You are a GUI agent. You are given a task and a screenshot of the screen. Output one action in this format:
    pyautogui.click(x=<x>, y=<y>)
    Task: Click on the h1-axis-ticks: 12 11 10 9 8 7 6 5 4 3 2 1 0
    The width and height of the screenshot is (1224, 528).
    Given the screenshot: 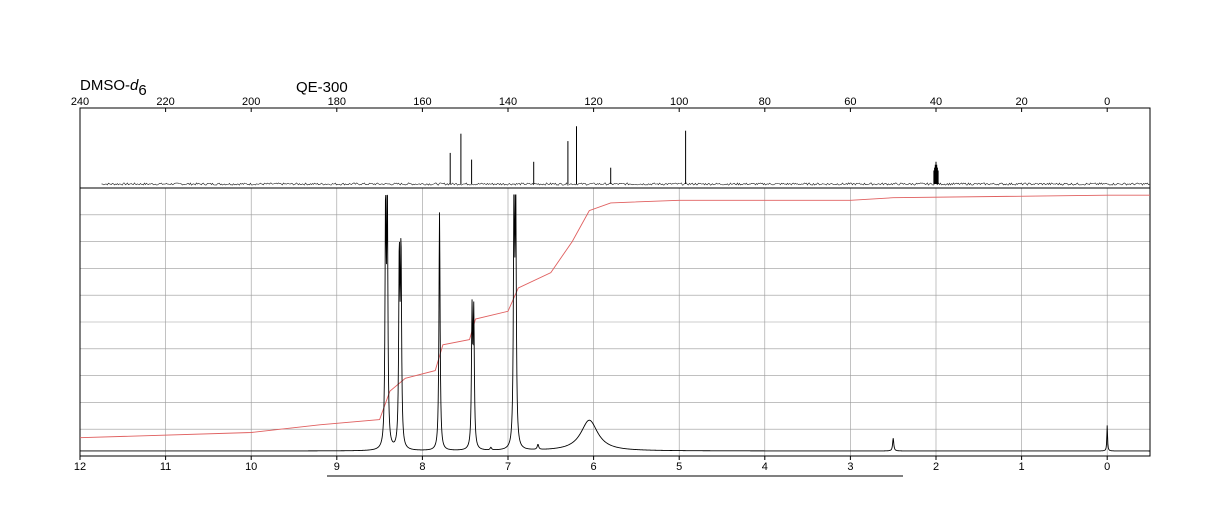 What is the action you would take?
    pyautogui.click(x=592, y=464)
    